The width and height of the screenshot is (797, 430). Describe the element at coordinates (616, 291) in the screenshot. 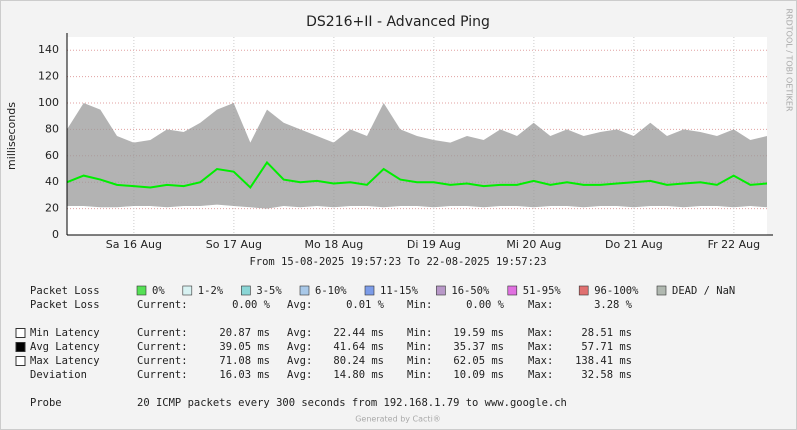

I see `loss-legend-item: 96-100%` at that location.